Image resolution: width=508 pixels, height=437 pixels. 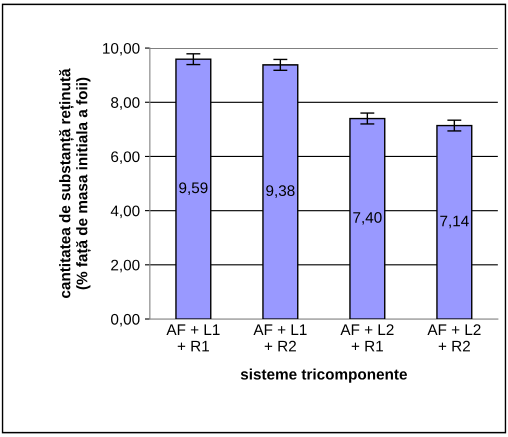 I want to click on data-label: 9,59, so click(x=193, y=188).